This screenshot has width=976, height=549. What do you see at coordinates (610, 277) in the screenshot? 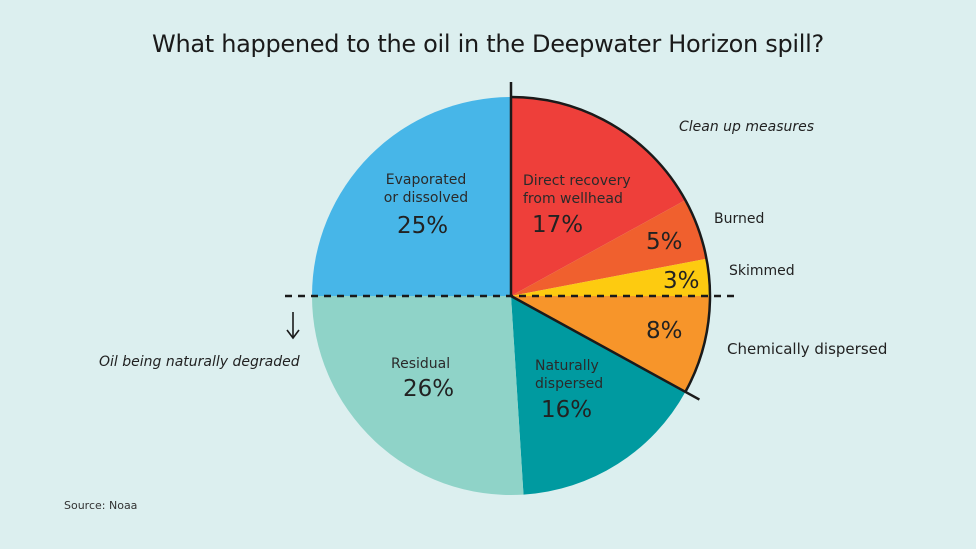
I see `slice-skimmed` at bounding box center [610, 277].